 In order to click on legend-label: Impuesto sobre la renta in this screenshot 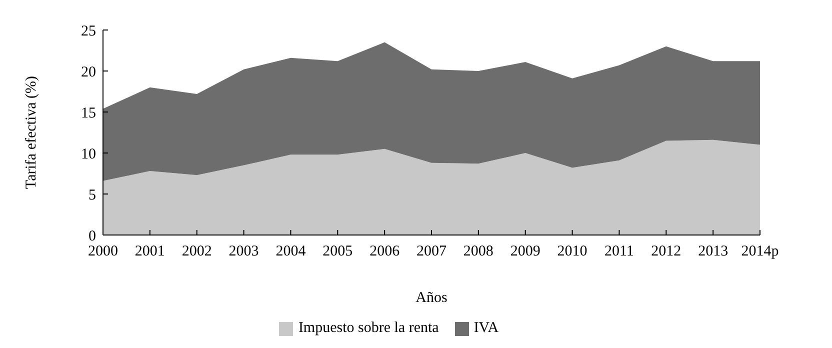, I will do `click(368, 328)`.